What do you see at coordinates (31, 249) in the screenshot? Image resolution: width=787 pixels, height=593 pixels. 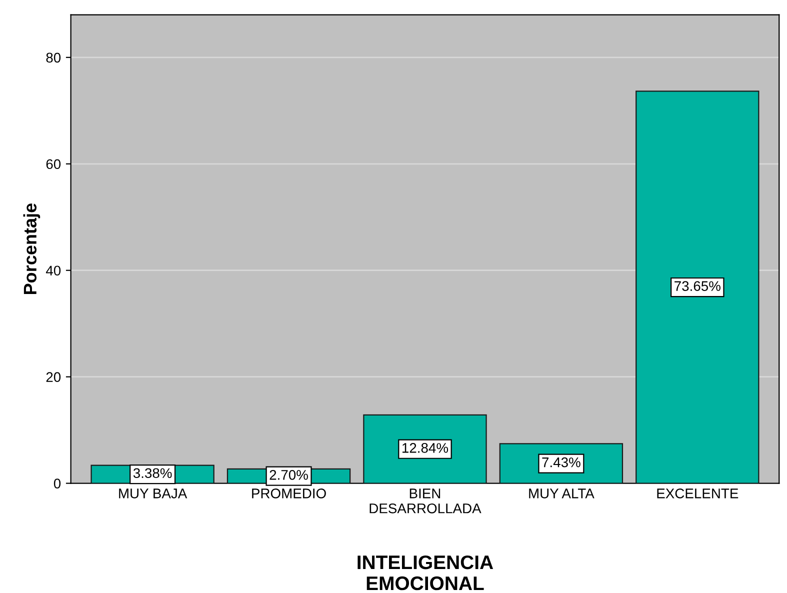 I see `y-axis-title: Porcentaje` at bounding box center [31, 249].